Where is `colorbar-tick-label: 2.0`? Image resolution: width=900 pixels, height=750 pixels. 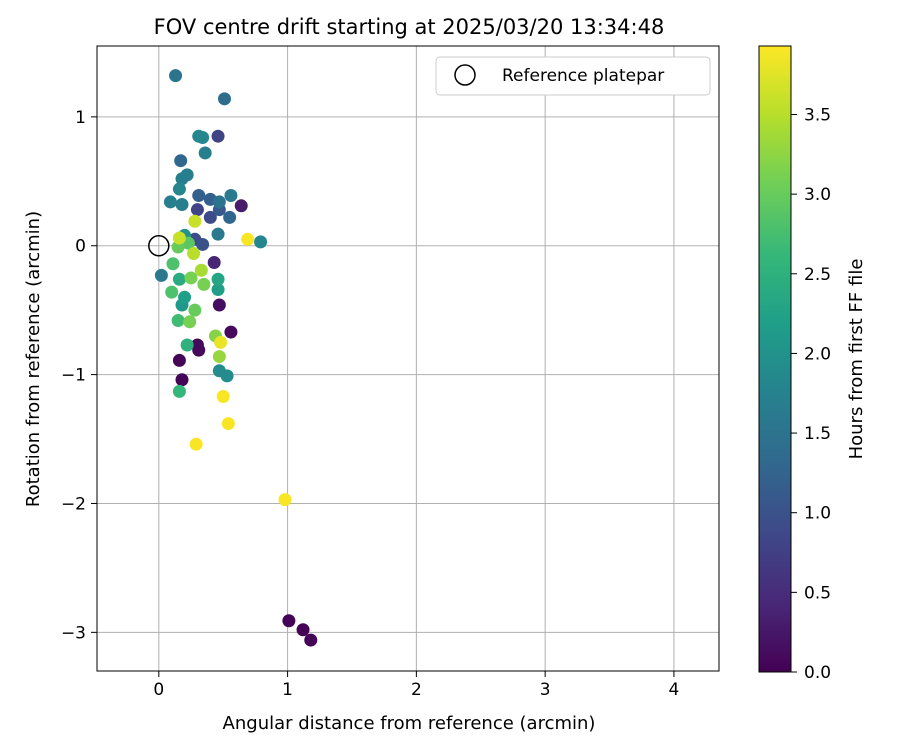
colorbar-tick-label: 2.0 is located at coordinates (817, 354).